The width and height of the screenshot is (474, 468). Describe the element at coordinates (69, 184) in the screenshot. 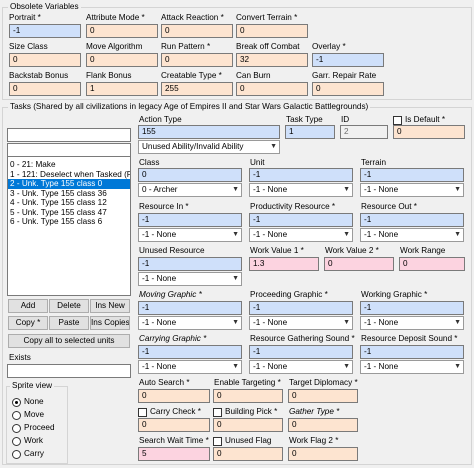

I see `list-item: 2 - Unk. Type 155 class 0` at that location.